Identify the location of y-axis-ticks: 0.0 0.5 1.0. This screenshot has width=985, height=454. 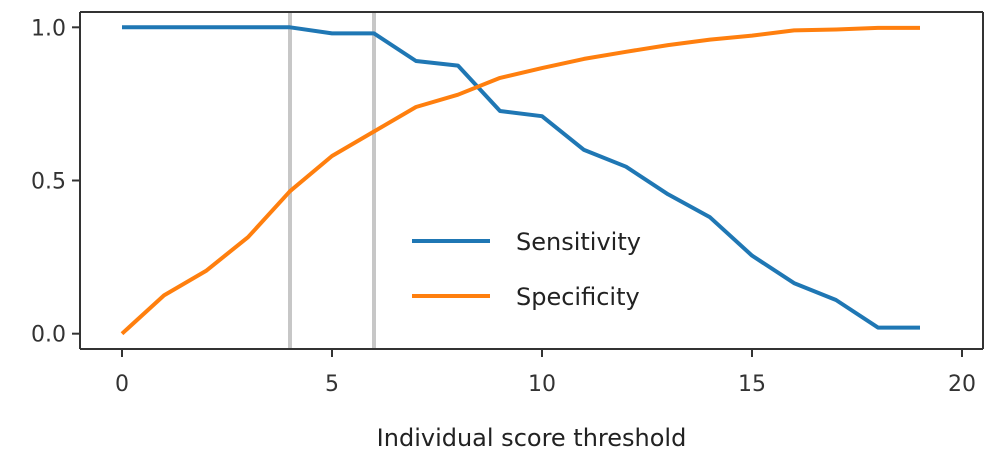
(55, 182).